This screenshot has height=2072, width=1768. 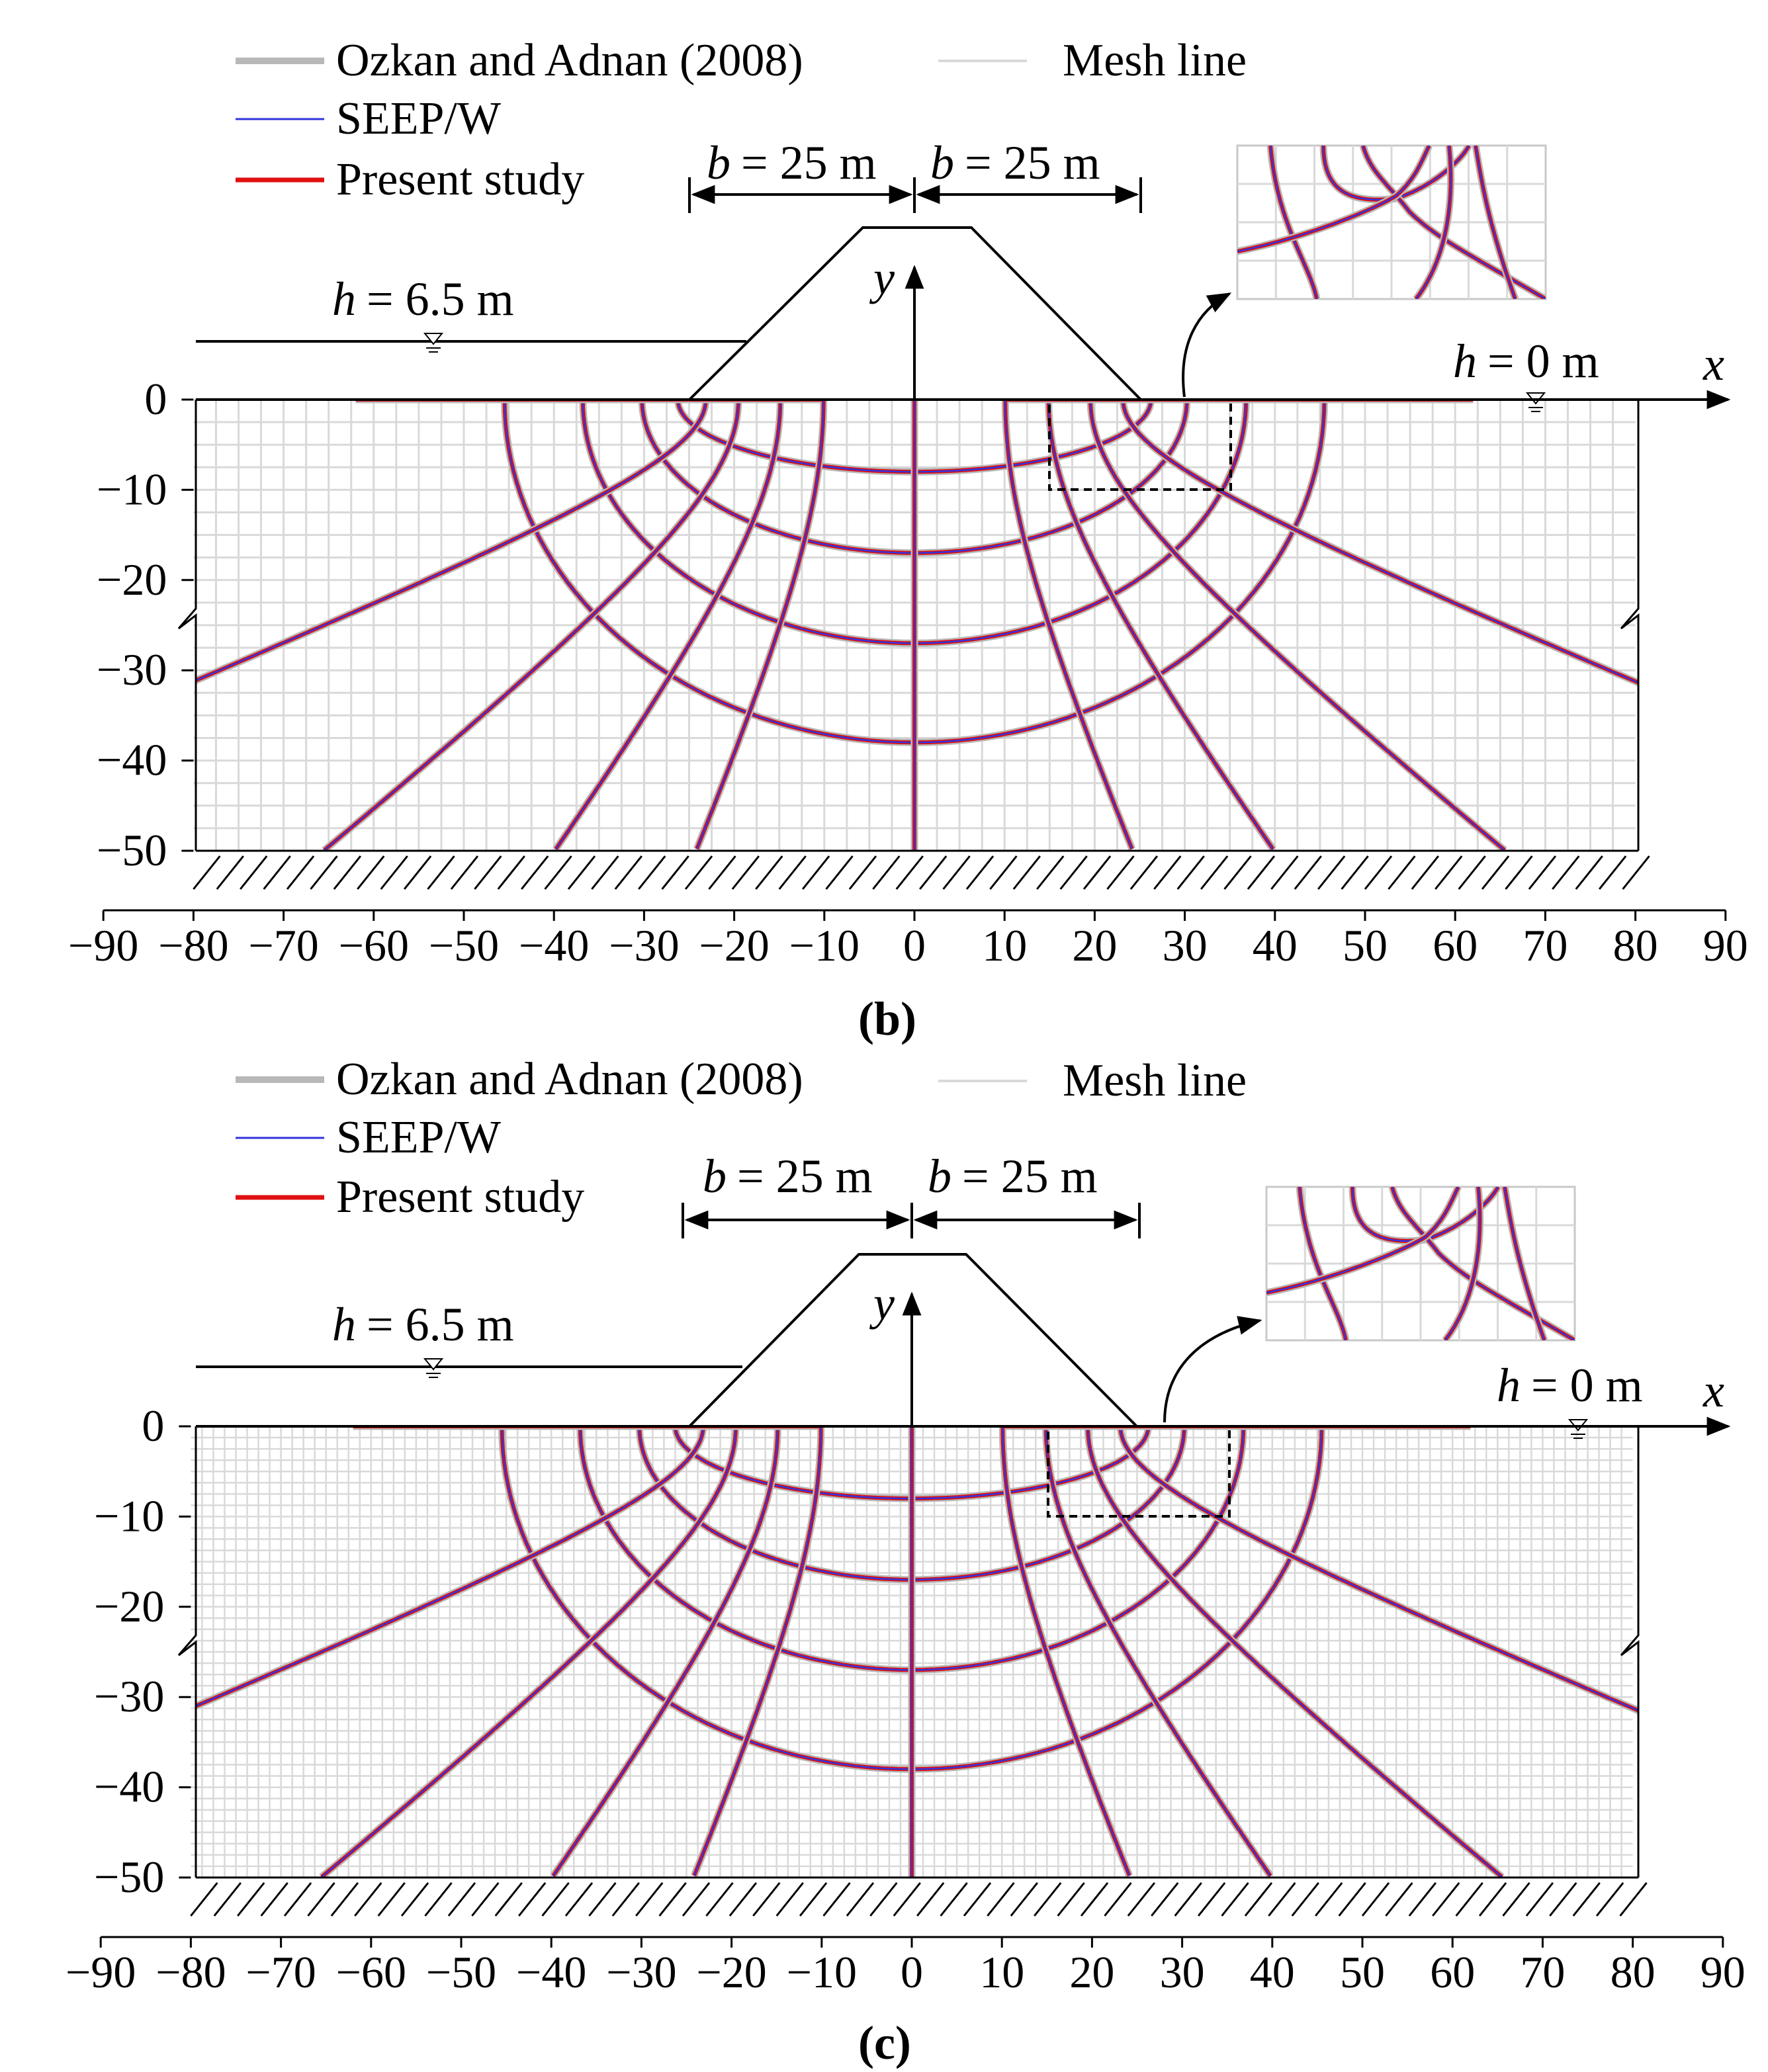 I want to click on b-label-right-c: b = 25 m, so click(x=1013, y=1176).